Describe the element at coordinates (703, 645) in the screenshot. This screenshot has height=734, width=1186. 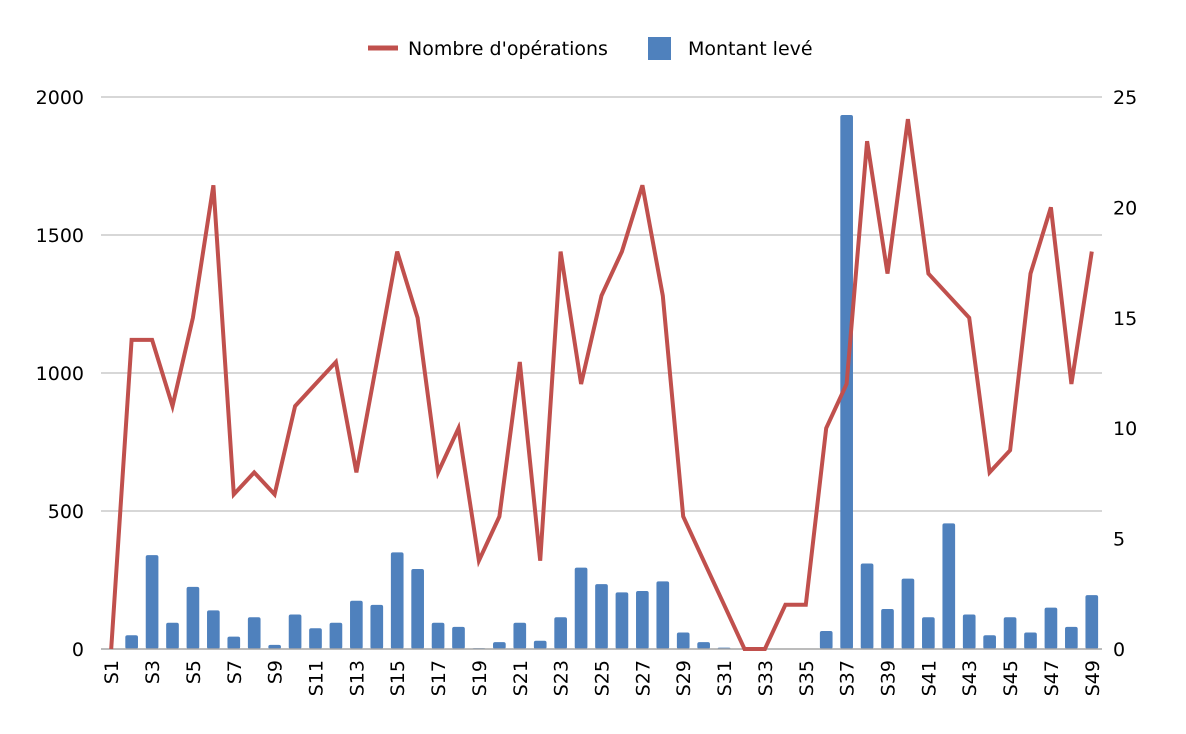
I see `bar-S30` at that location.